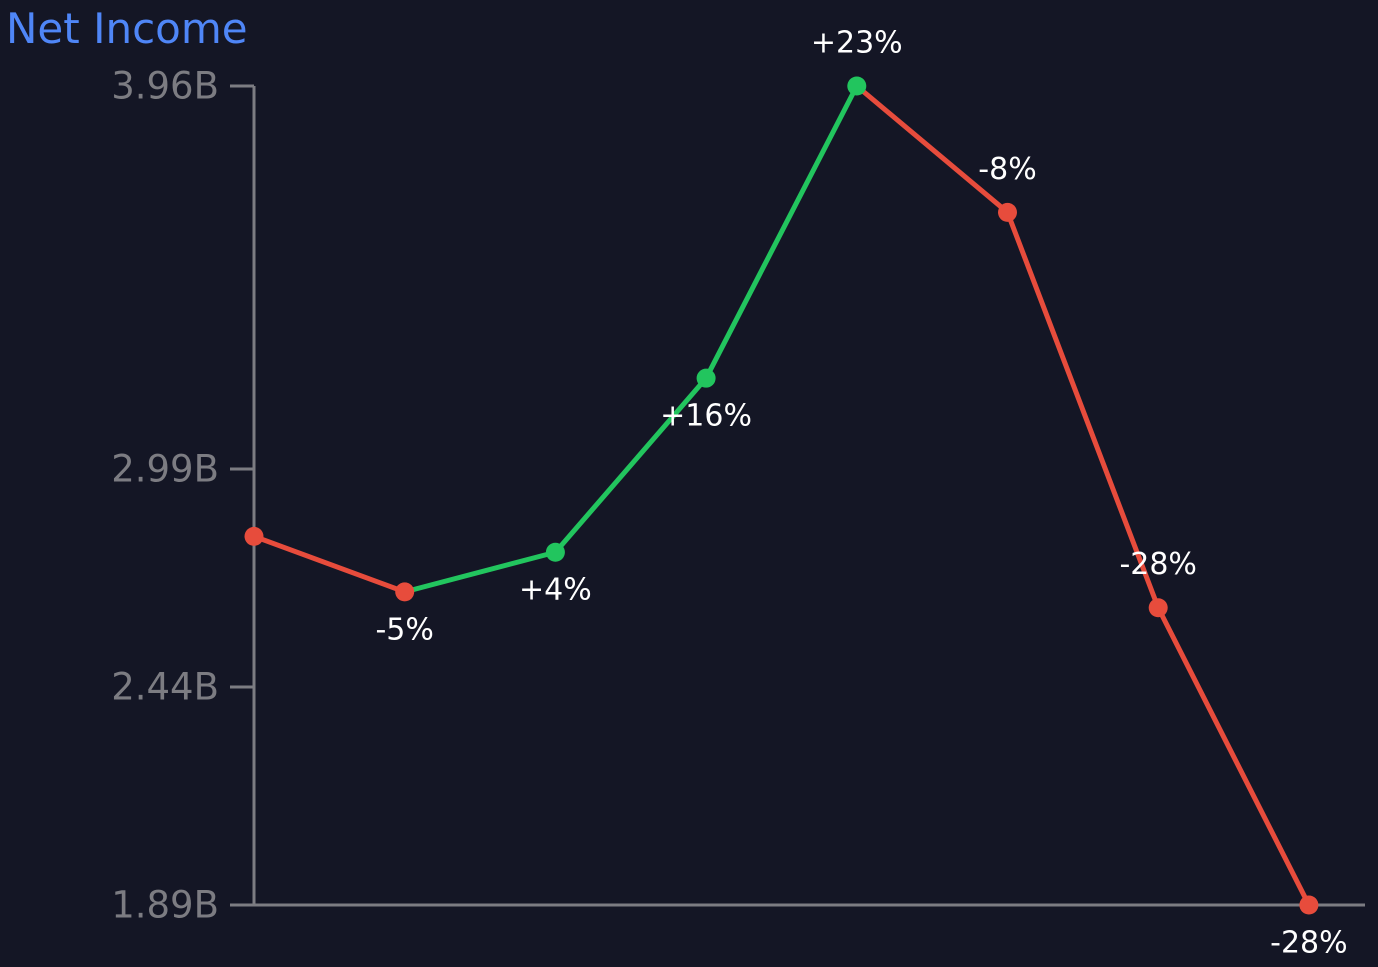  I want to click on chart-title: Net Income, so click(127, 28).